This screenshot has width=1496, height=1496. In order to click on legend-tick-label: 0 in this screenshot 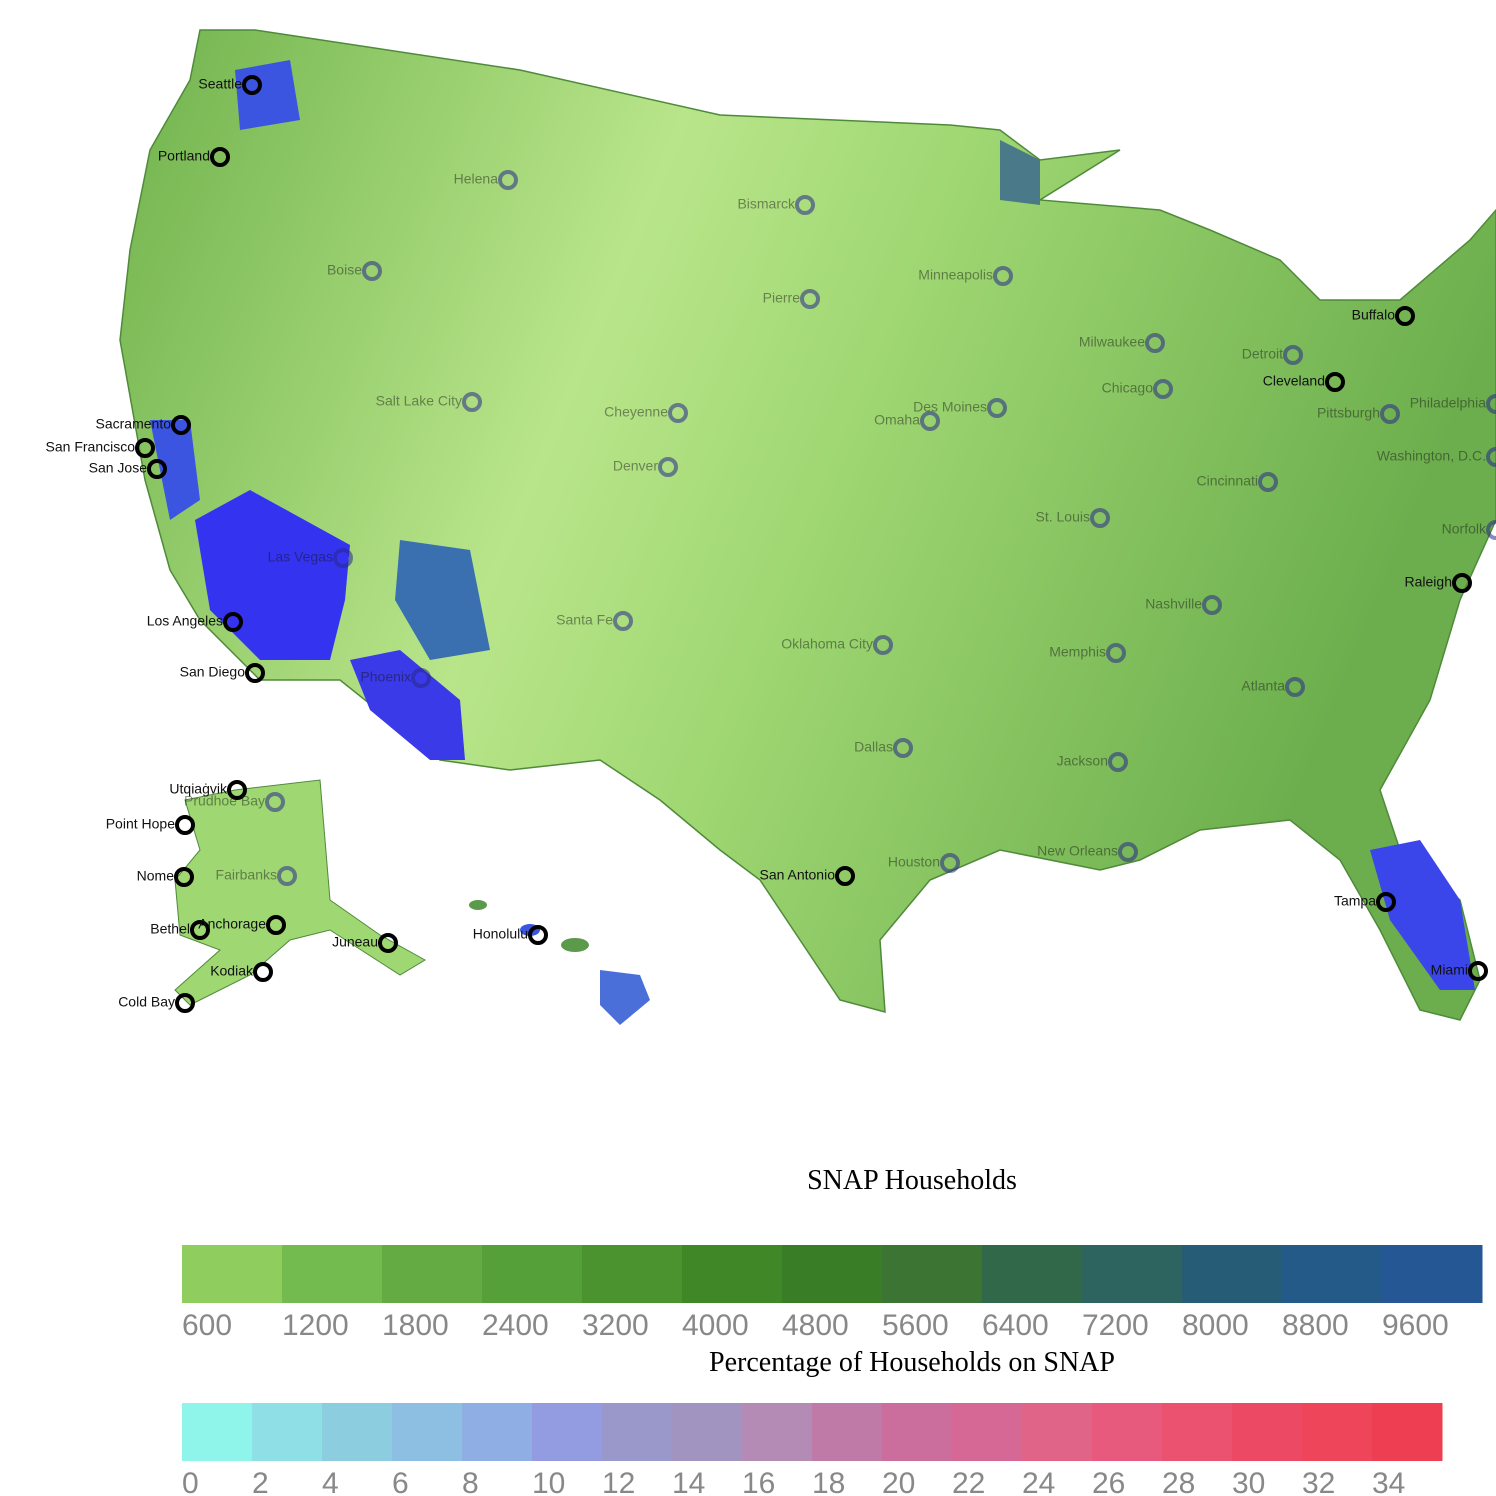, I will do `click(190, 1481)`.